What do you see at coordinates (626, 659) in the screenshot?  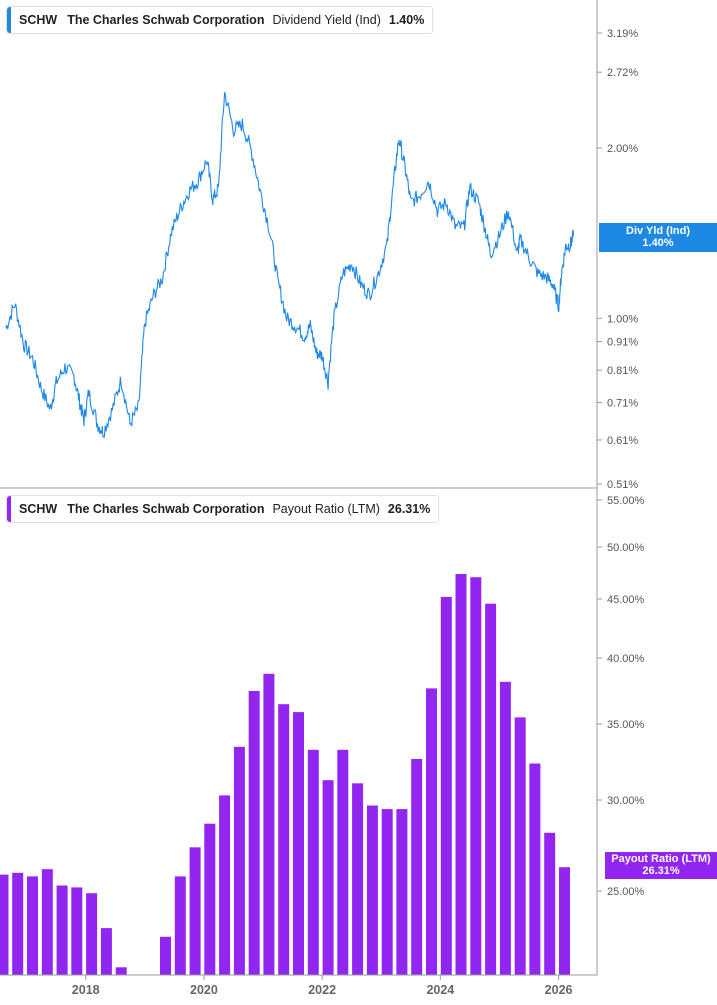 I see `y-tick-label: 40.00%` at bounding box center [626, 659].